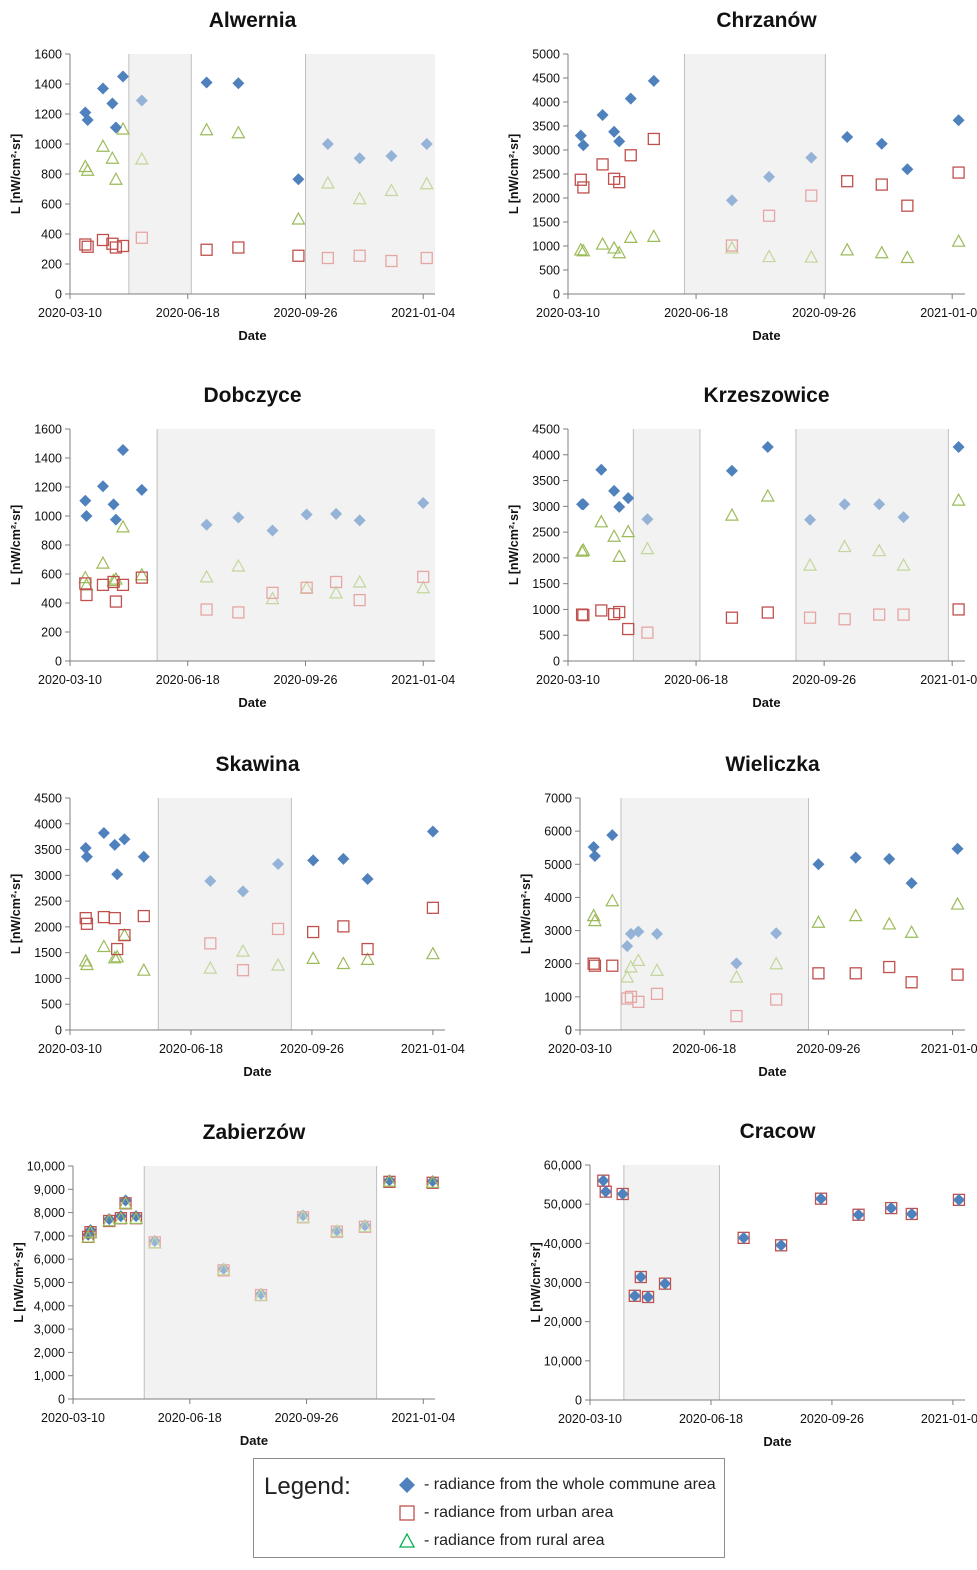 The width and height of the screenshot is (977, 1570). I want to click on y-tick-label: 4000, so click(48, 824).